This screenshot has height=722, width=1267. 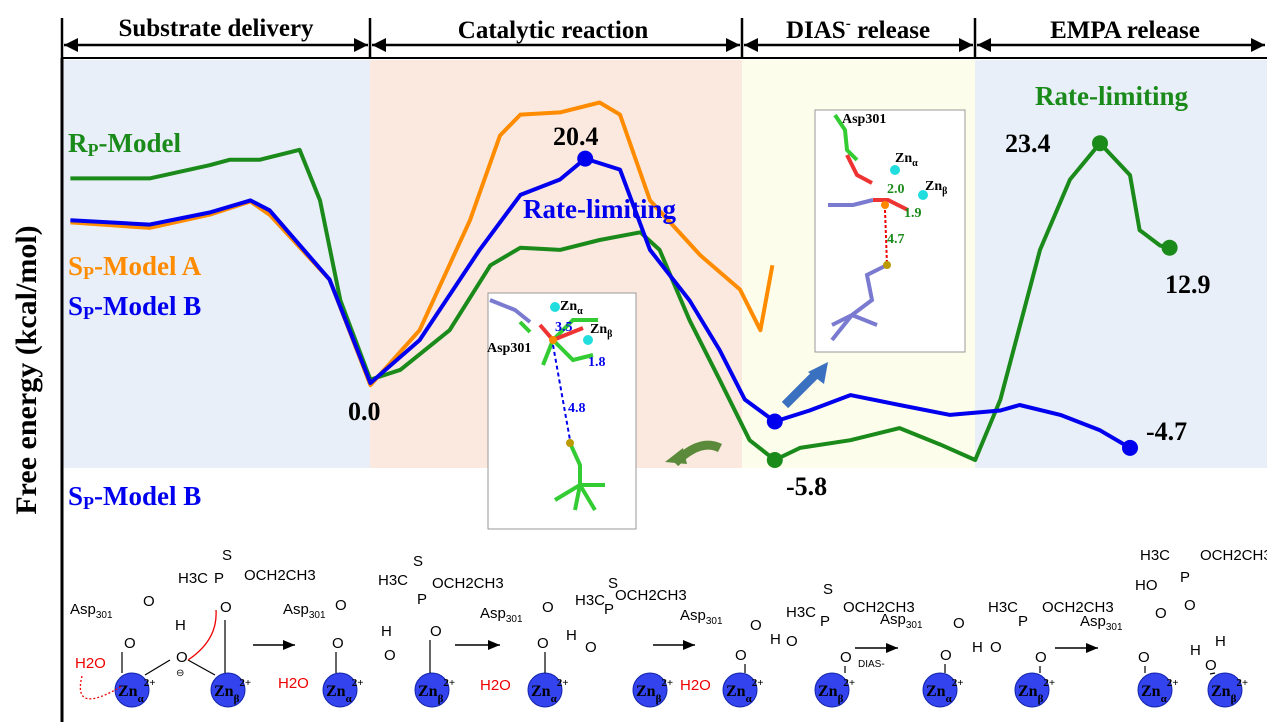 What do you see at coordinates (599, 209) in the screenshot?
I see `rate-limiting-blue: Rate-limiting` at bounding box center [599, 209].